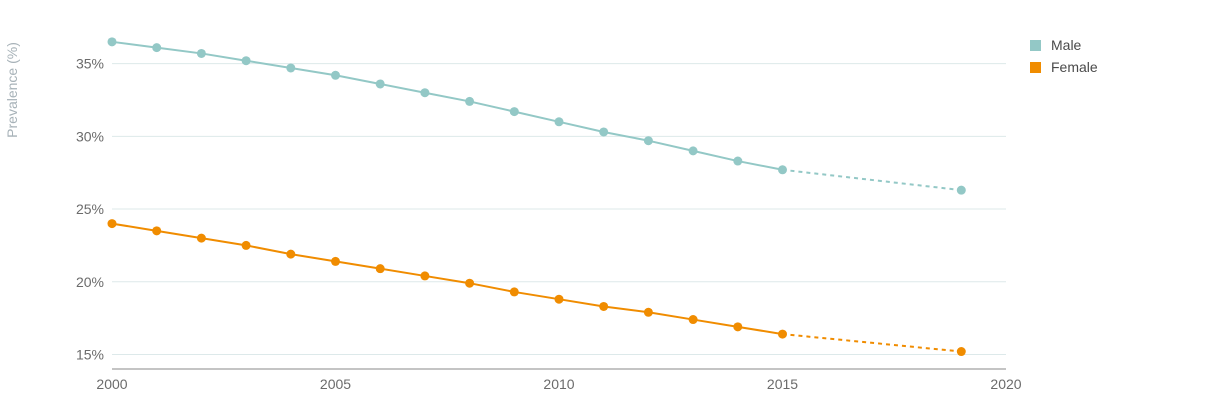 The image size is (1230, 403). I want to click on data-point-female-2004, so click(291, 254).